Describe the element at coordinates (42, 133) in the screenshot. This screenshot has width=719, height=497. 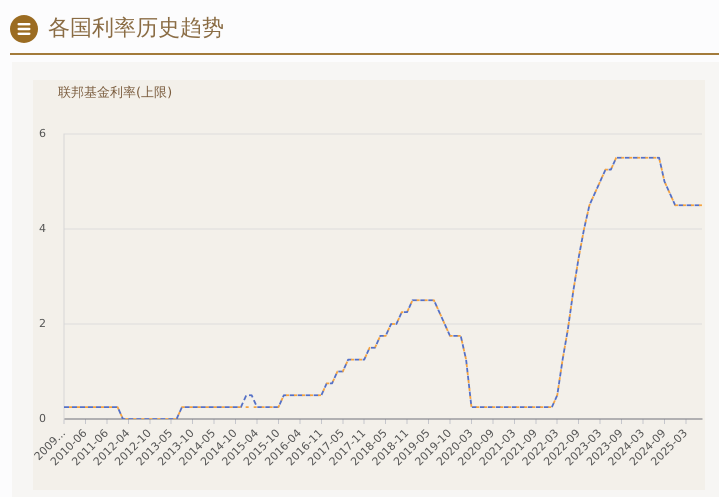
I see `y-tick-label: 6` at that location.